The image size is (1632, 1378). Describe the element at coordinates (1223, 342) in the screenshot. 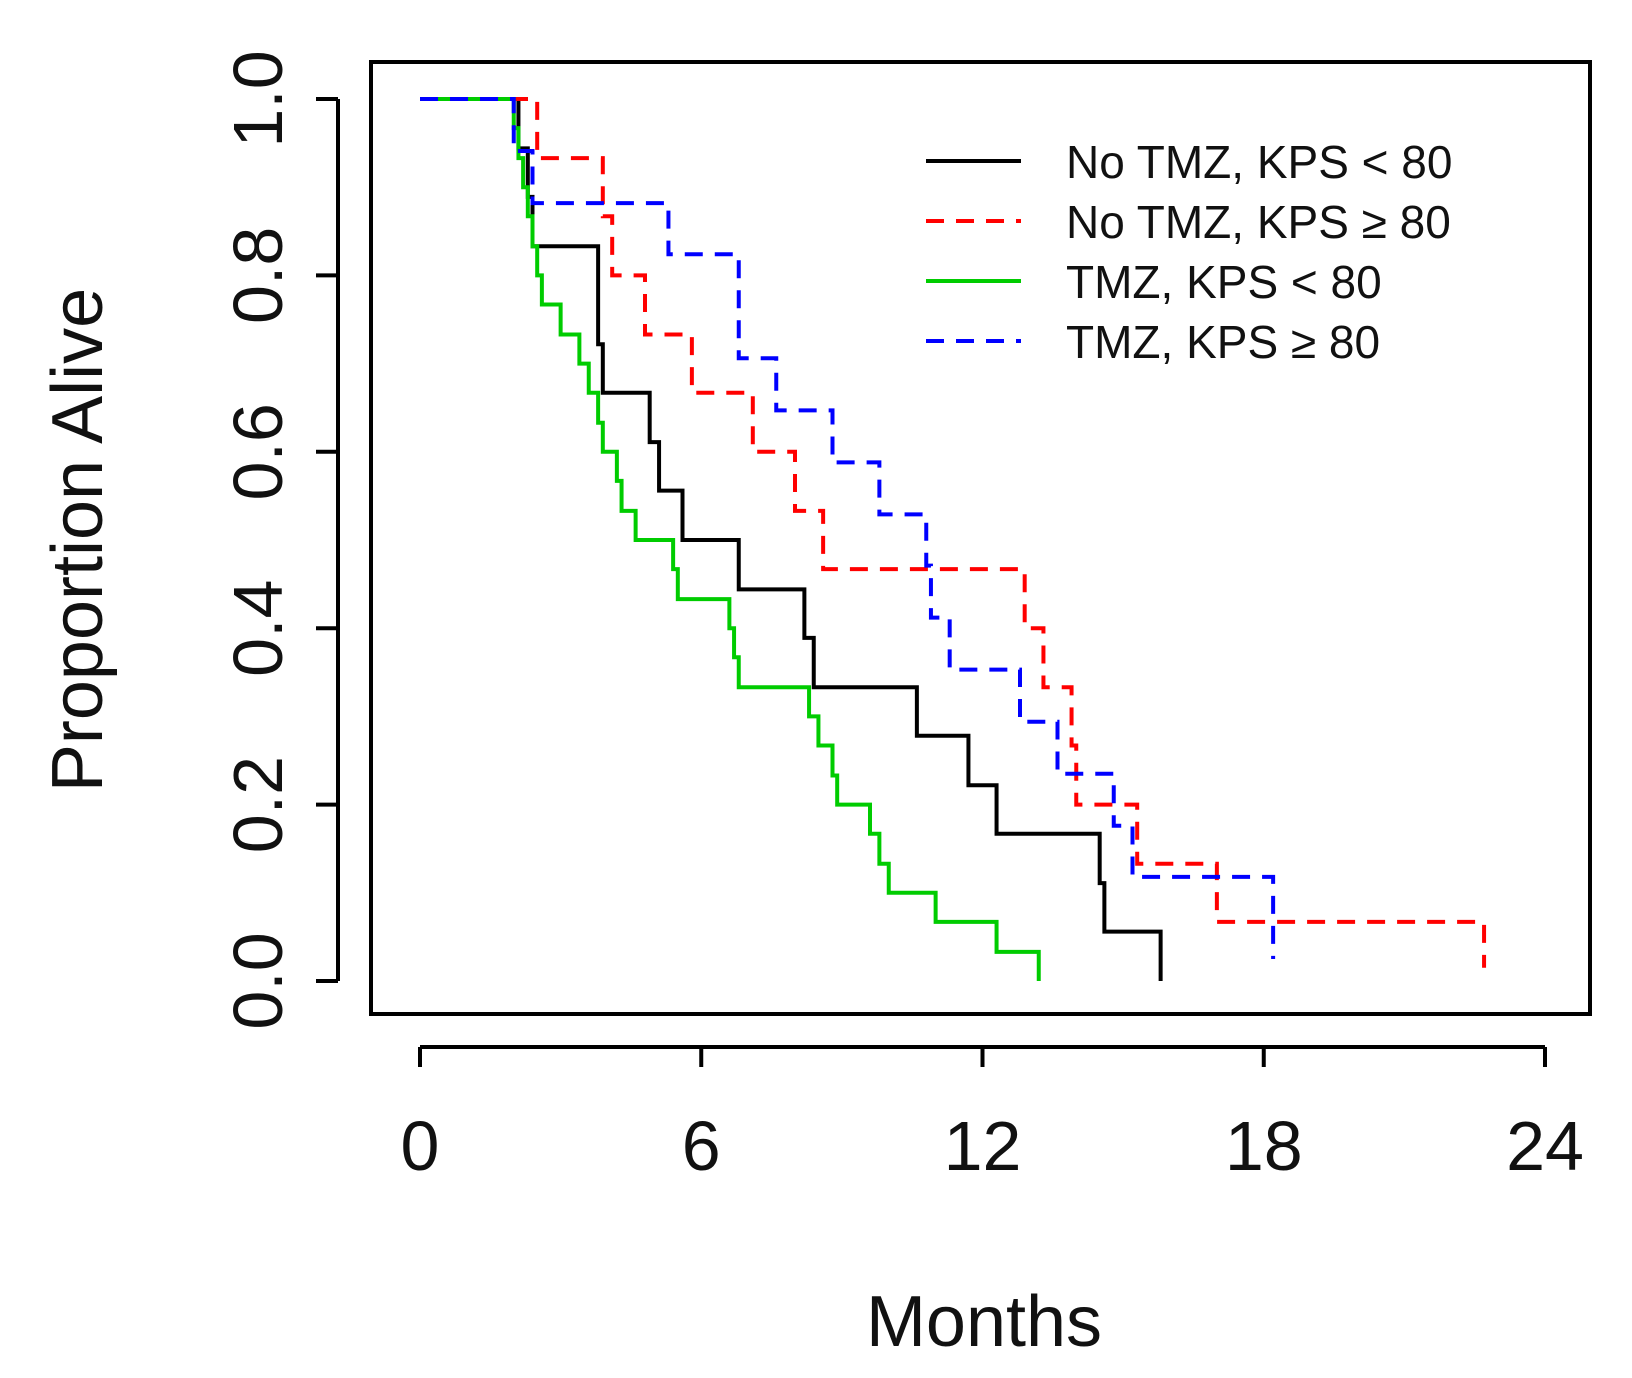

I see `legend-label-4: TMZ, KPS ≥ 80` at that location.